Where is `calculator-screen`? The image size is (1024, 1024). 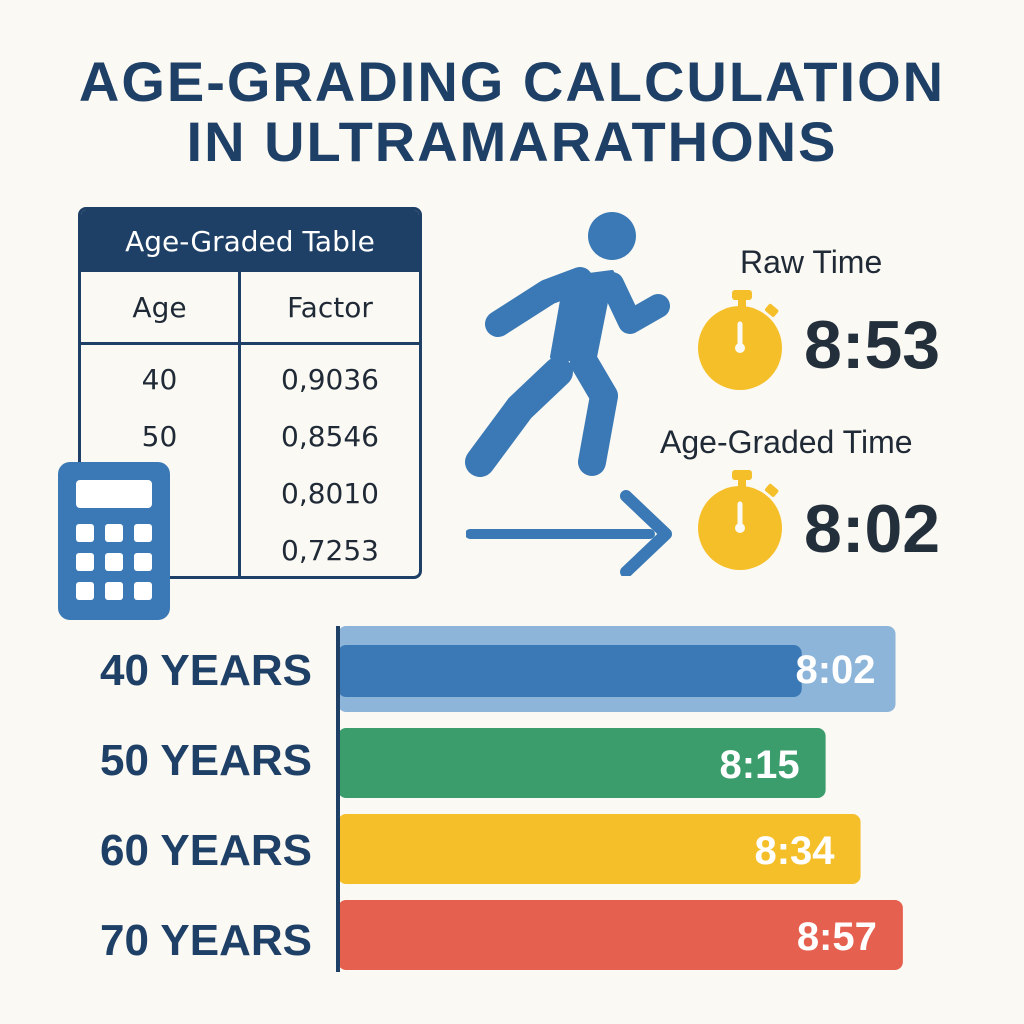 calculator-screen is located at coordinates (114, 494).